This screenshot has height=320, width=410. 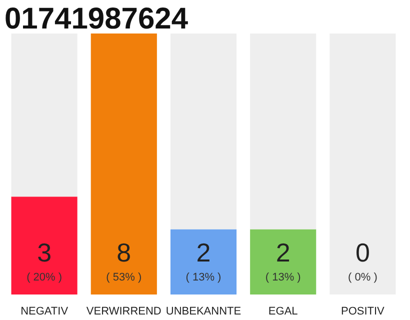 I want to click on annotation: 0, so click(x=362, y=253).